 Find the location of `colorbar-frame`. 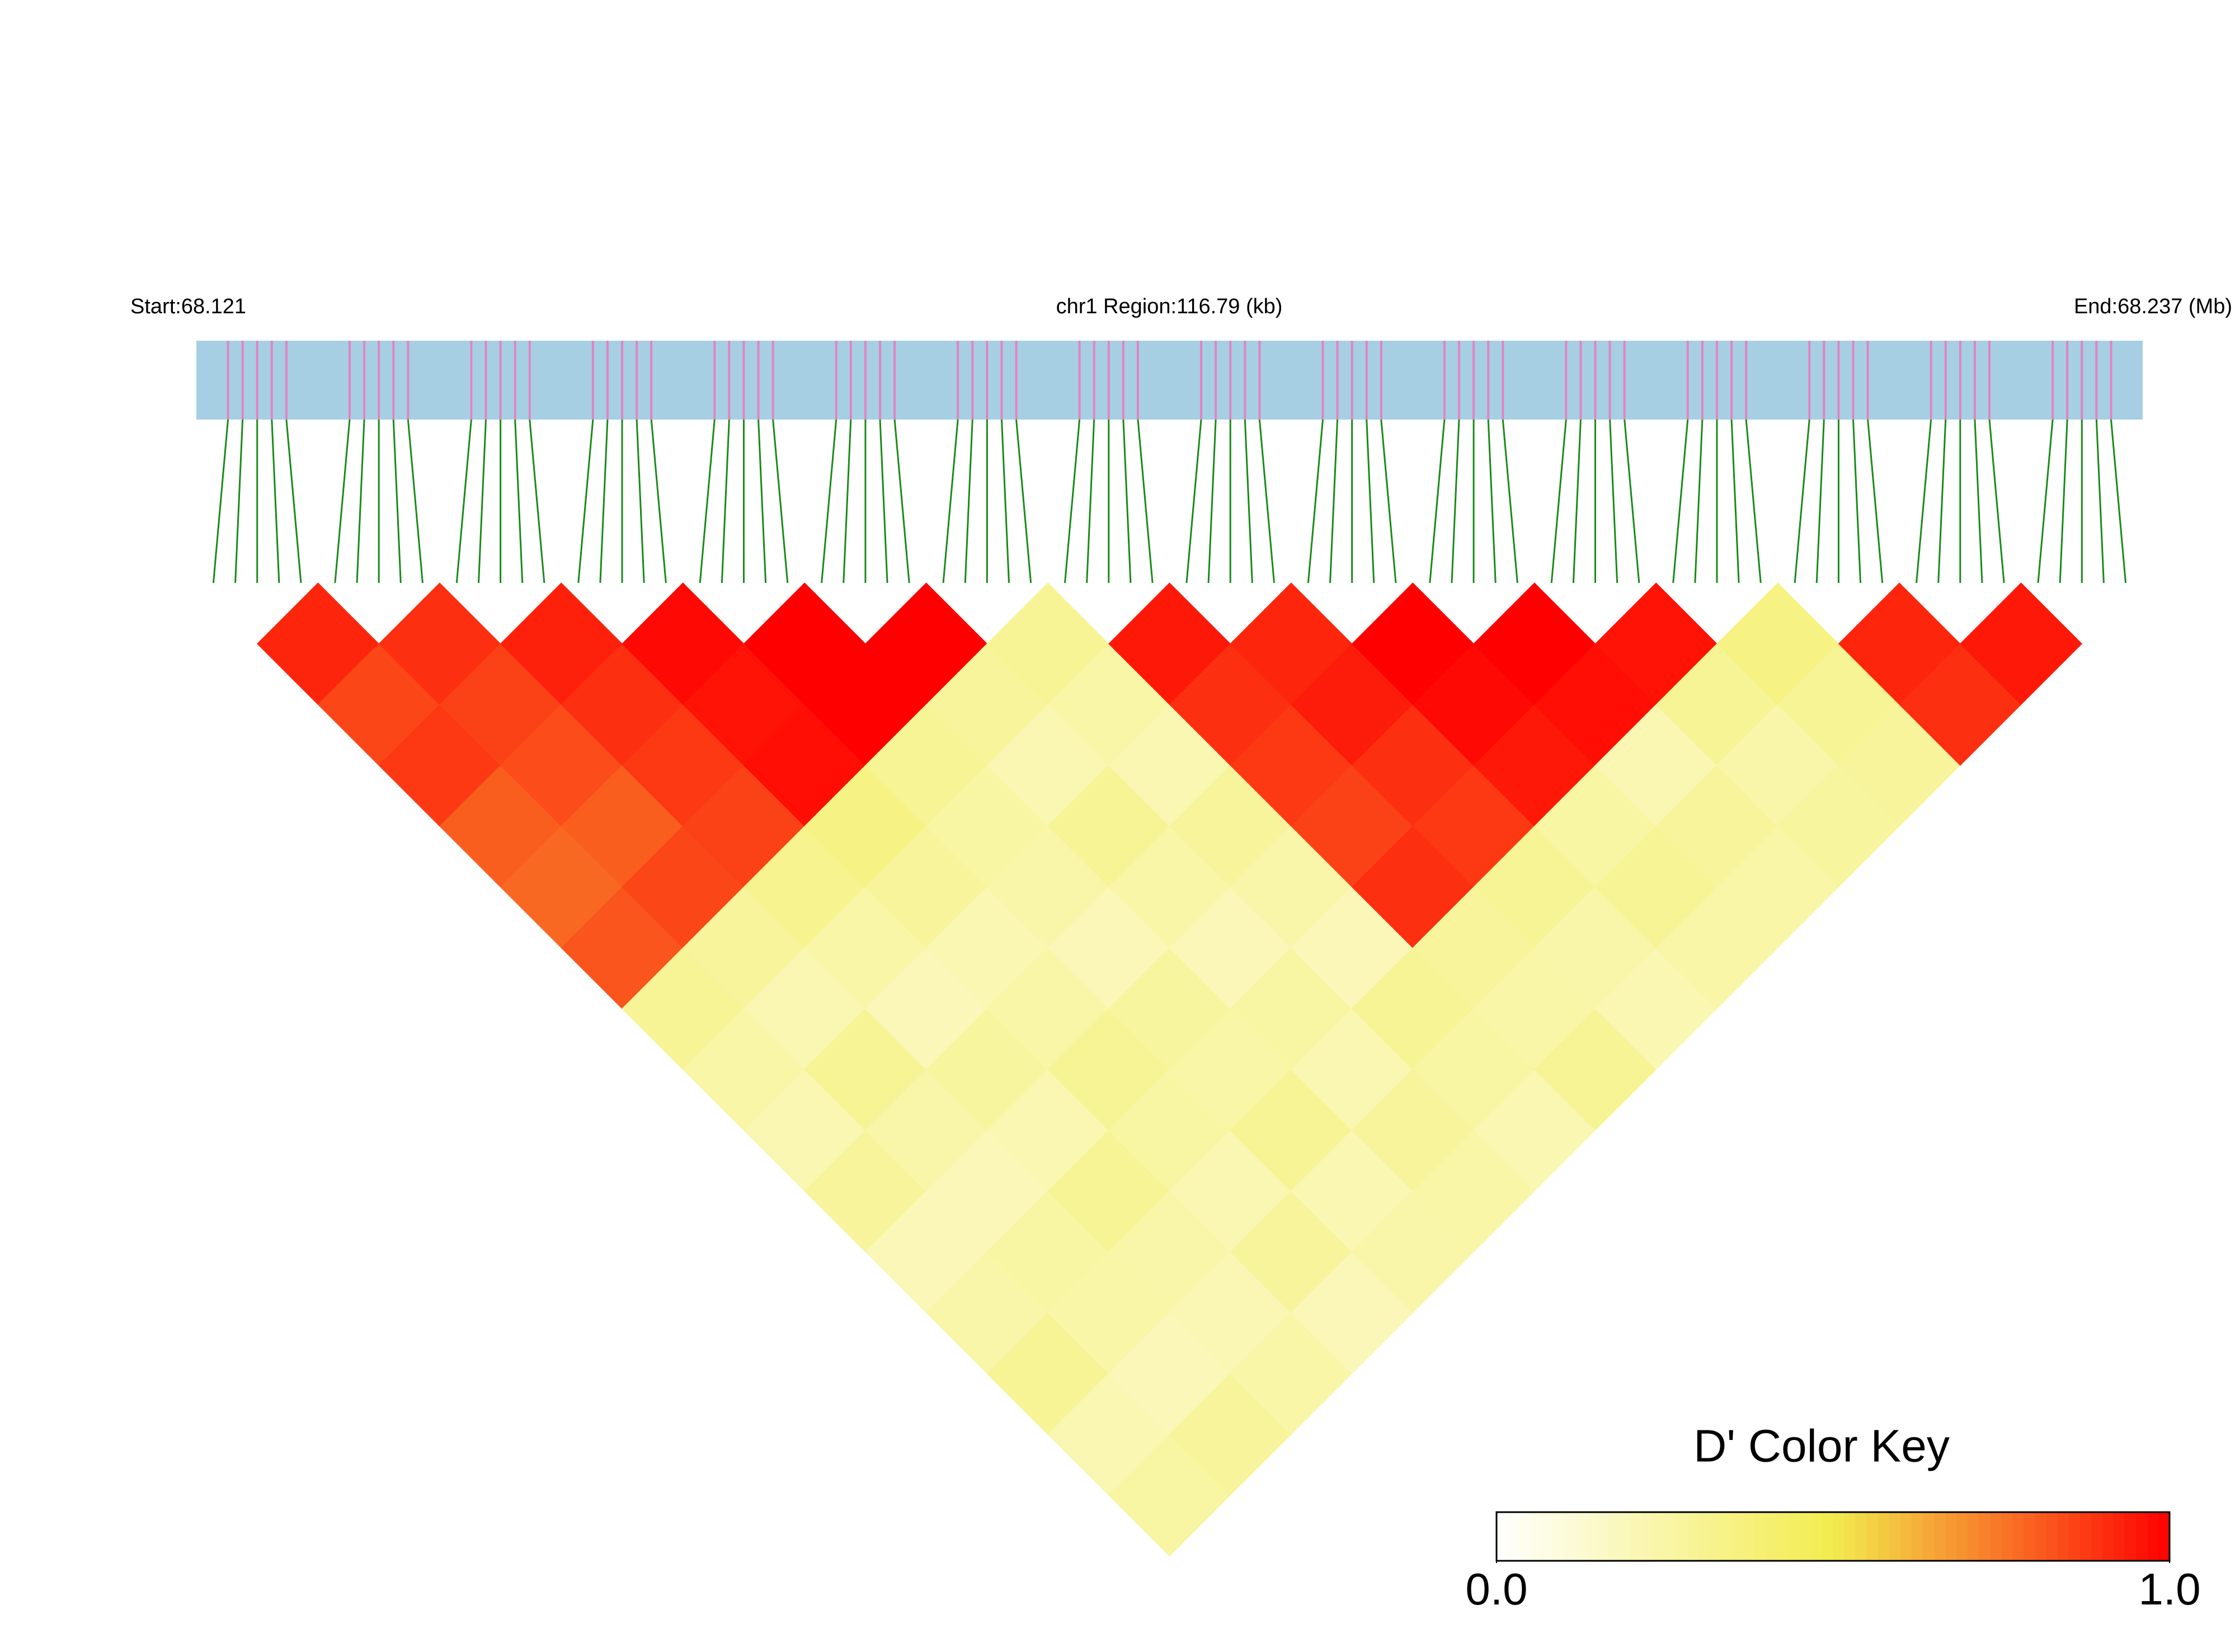

colorbar-frame is located at coordinates (1833, 1536).